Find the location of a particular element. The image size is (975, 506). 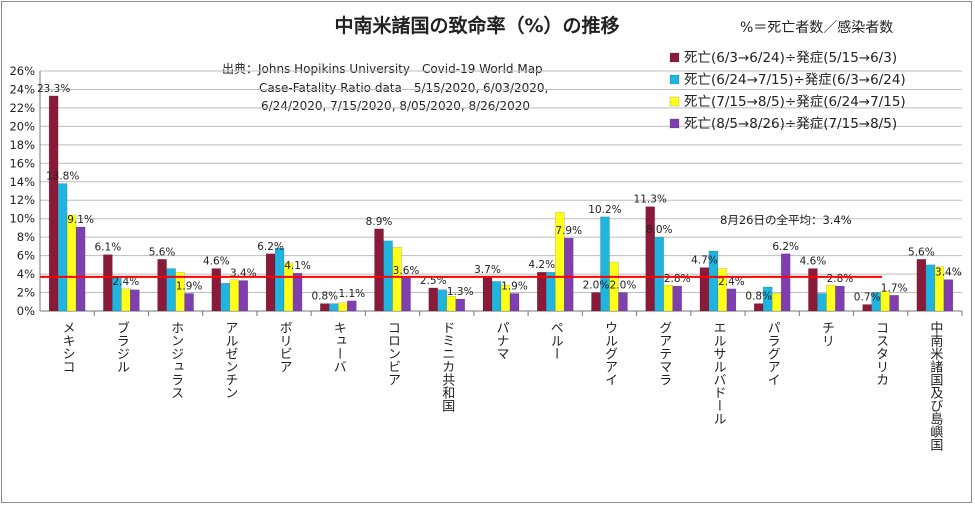

x-category-label: アルゼンチン is located at coordinates (230, 360).